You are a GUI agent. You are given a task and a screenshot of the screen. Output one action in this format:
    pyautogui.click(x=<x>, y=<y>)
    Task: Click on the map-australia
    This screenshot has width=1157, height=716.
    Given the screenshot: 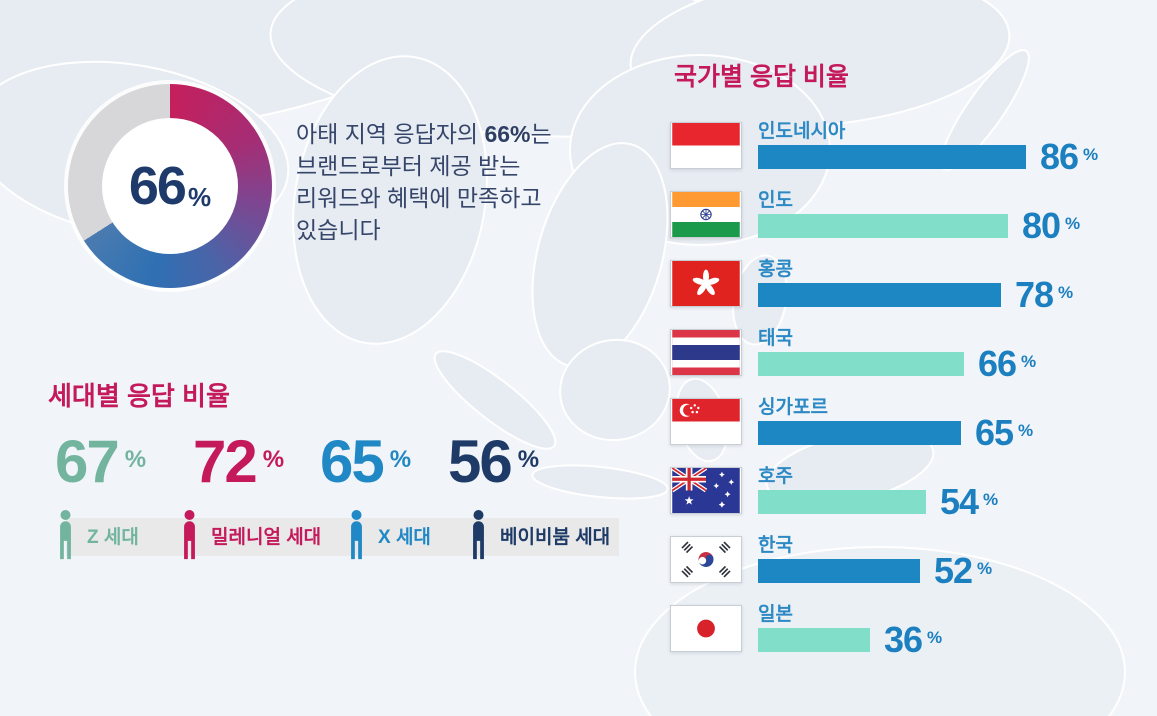 What is the action you would take?
    pyautogui.click(x=880, y=631)
    